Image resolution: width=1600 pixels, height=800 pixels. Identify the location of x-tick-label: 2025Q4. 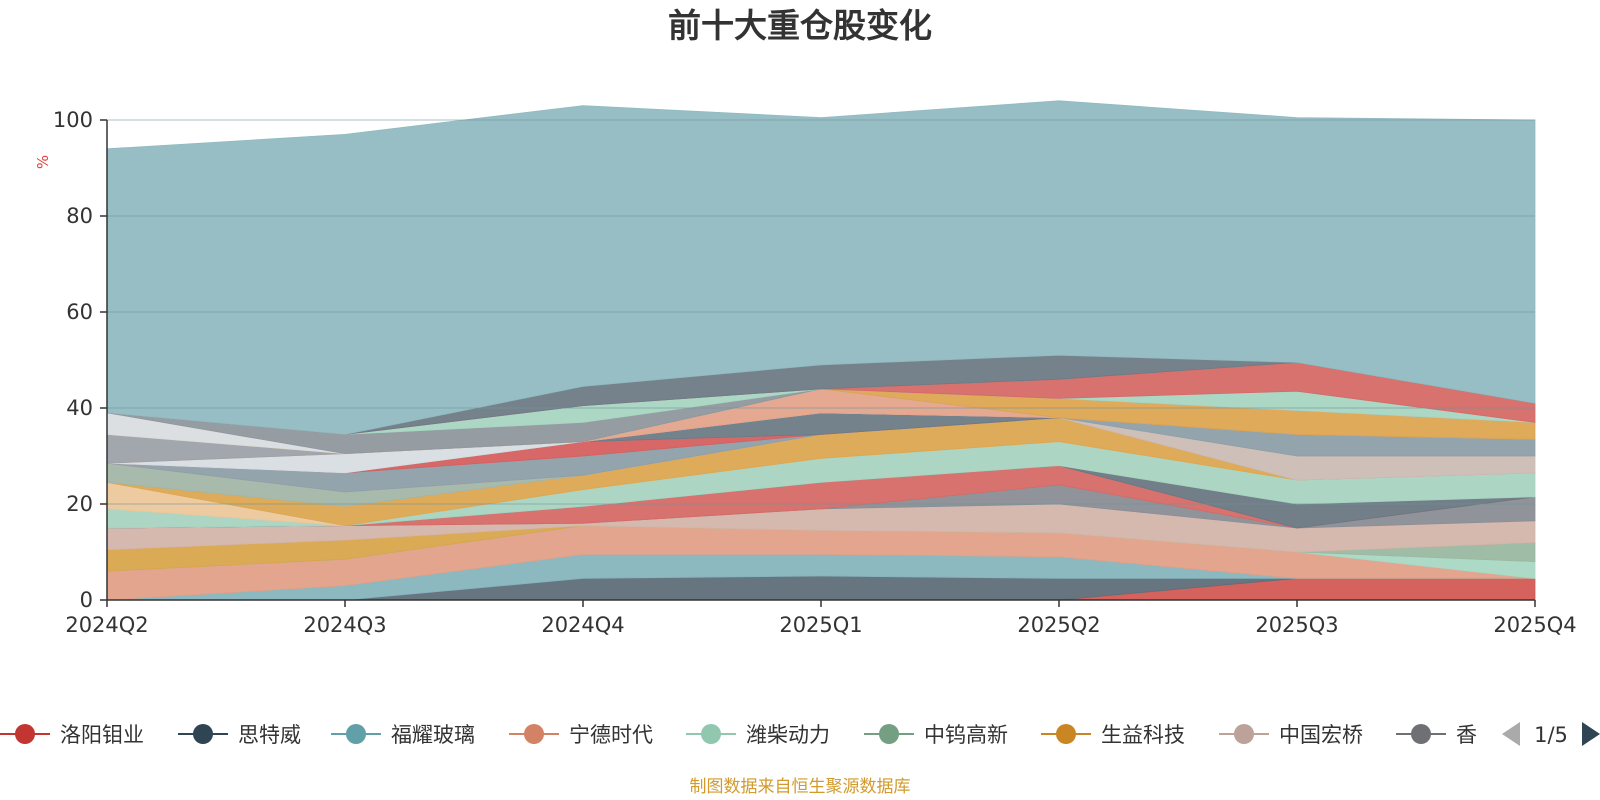
(1534, 625).